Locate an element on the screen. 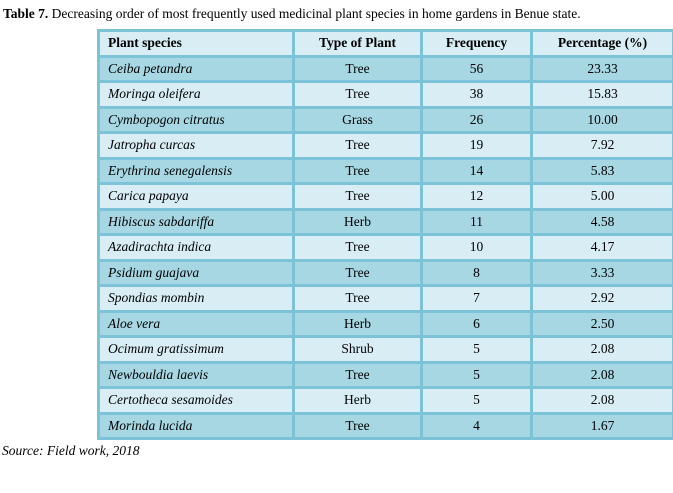 The image size is (673, 493). table-row: Morinda lucida Tree 4 1.67 is located at coordinates (385, 425).